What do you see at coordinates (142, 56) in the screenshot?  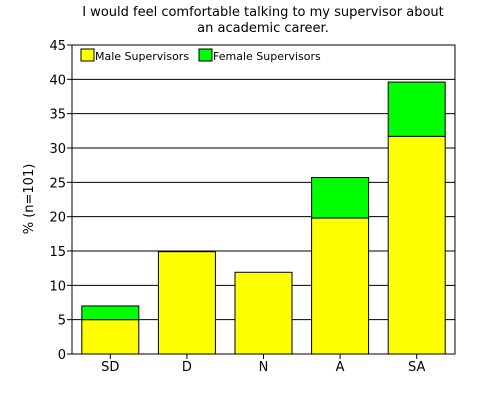 I see `legend-label-male: Male Supervisors` at bounding box center [142, 56].